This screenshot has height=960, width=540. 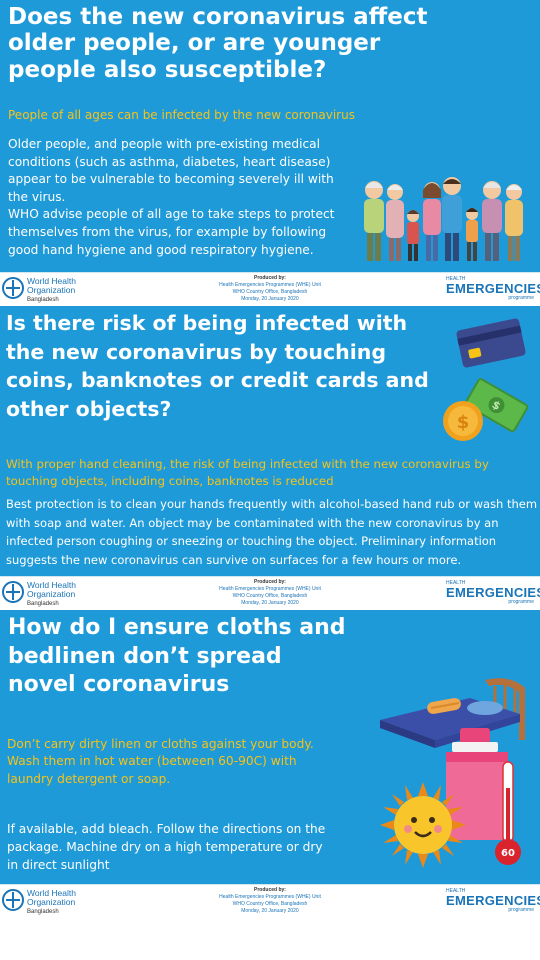 I want to click on credit-card-icon, so click(x=491, y=343).